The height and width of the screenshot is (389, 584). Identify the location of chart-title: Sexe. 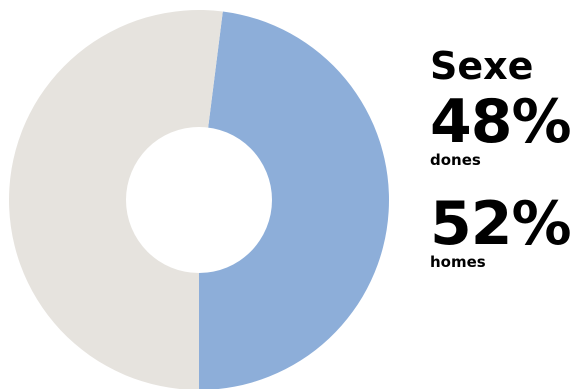
(482, 66).